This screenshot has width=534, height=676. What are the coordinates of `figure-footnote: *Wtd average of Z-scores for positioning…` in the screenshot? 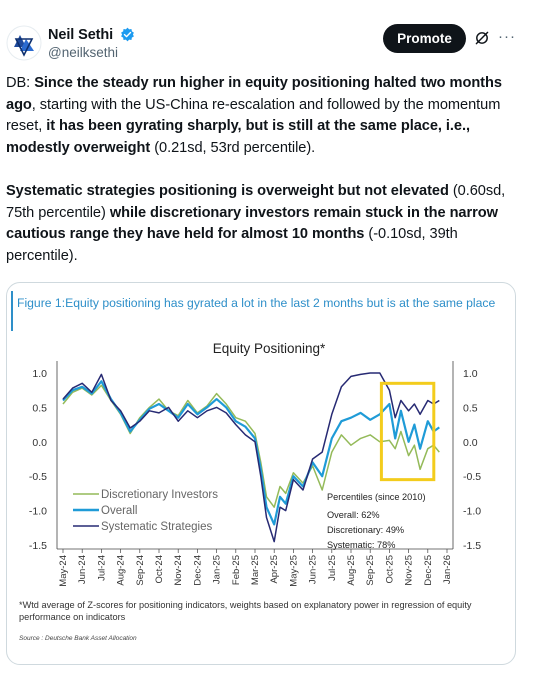 It's located at (245, 611).